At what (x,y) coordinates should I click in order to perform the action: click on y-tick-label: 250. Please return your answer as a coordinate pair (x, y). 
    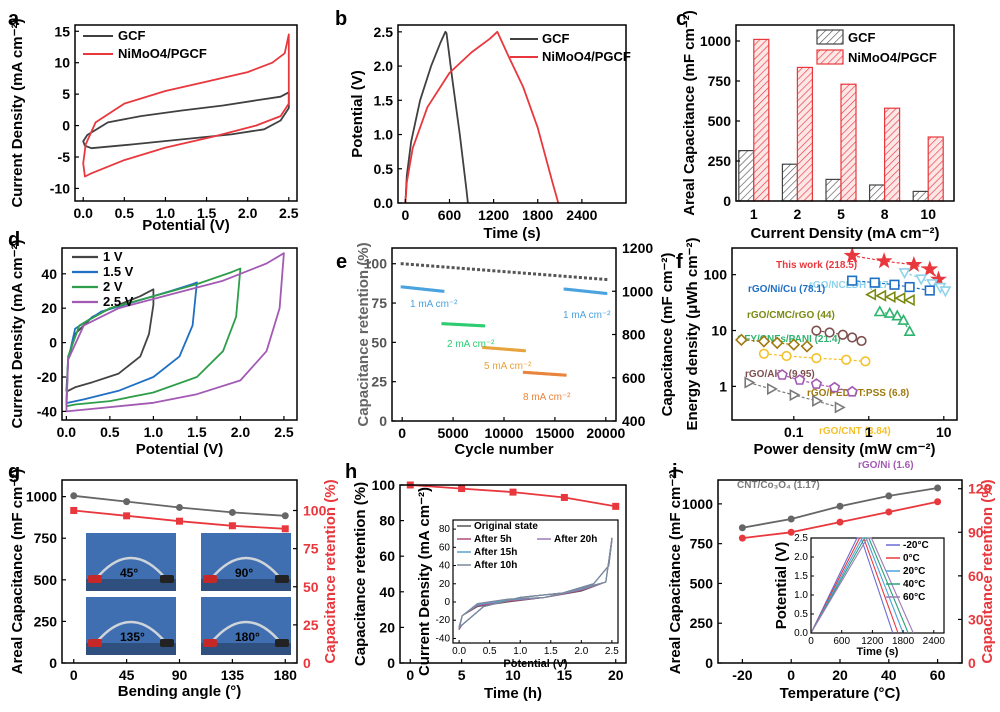
    Looking at the image, I should click on (46, 621).